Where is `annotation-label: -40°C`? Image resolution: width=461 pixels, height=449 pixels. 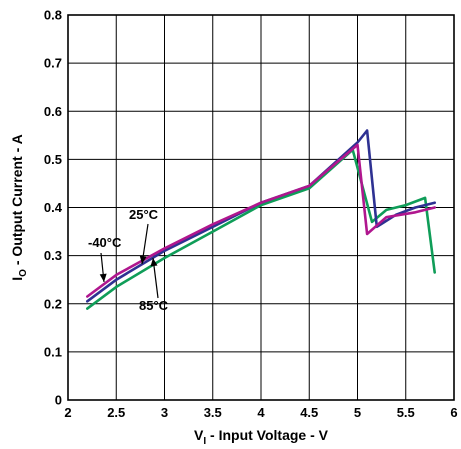 annotation-label: -40°C is located at coordinates (105, 242).